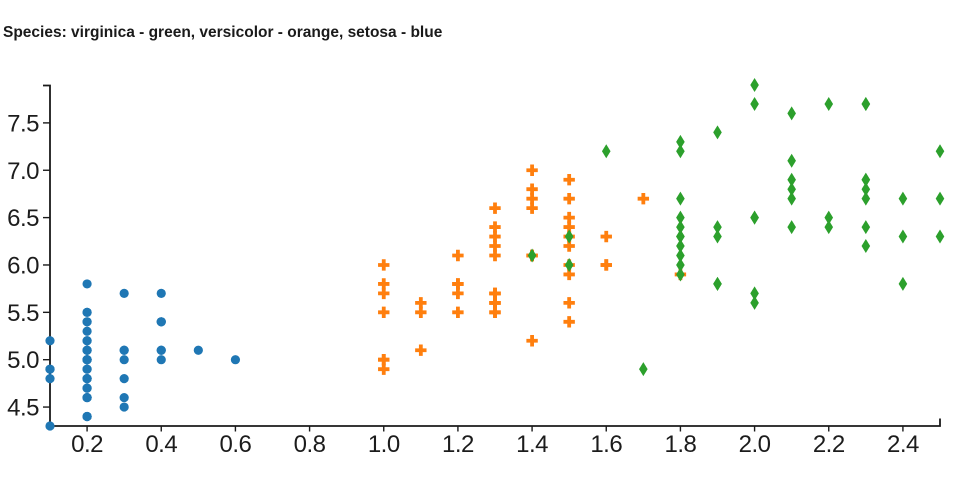 The width and height of the screenshot is (960, 500). What do you see at coordinates (310, 444) in the screenshot?
I see `x-tick-label: 0.8` at bounding box center [310, 444].